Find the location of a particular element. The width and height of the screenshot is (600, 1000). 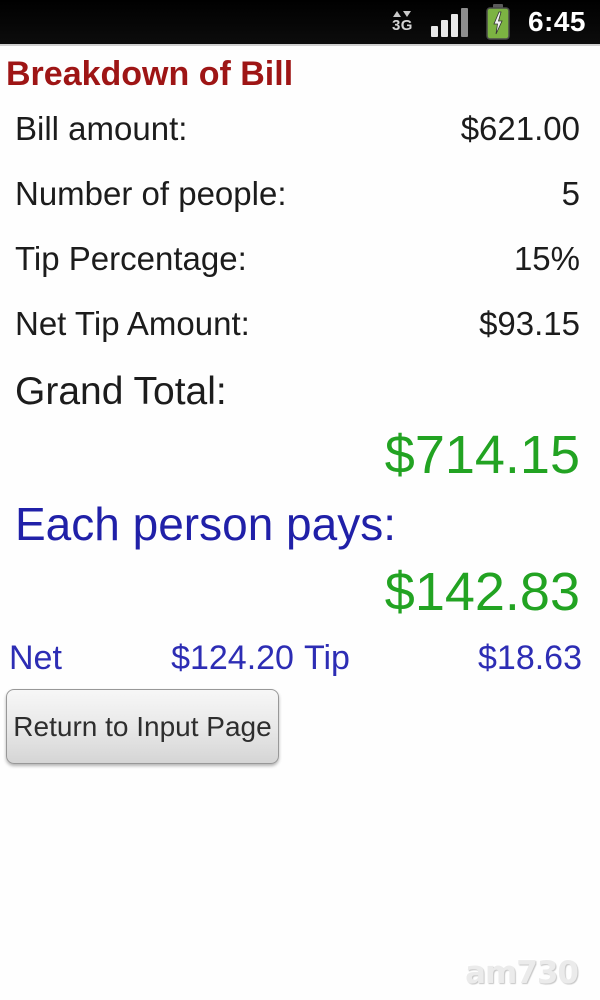

each-person-pays-label: Each person pays: is located at coordinates (206, 523).